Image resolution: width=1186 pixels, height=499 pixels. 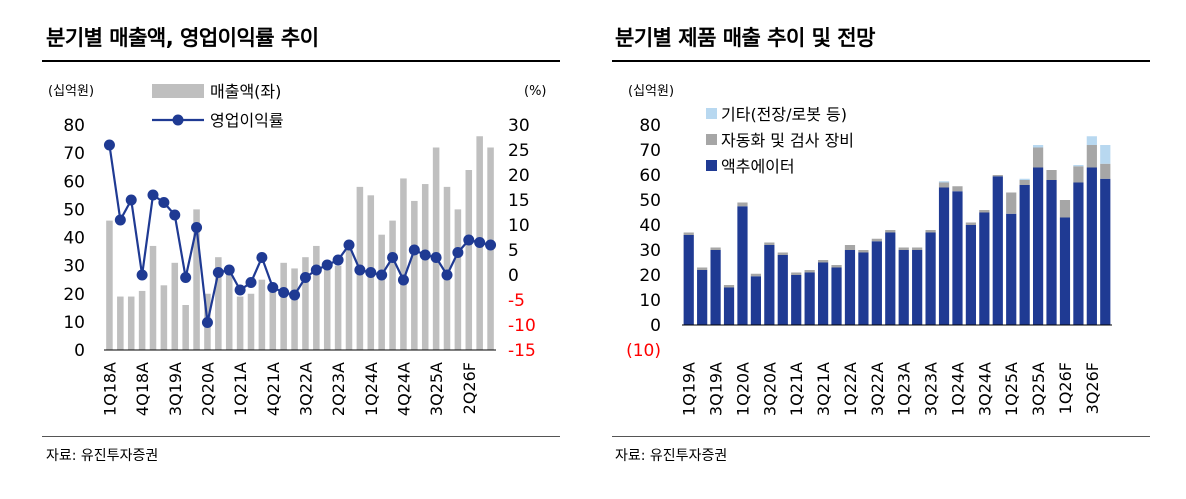 What do you see at coordinates (787, 140) in the screenshot?
I see `legend-label: 자동화 및 검사 장비` at bounding box center [787, 140].